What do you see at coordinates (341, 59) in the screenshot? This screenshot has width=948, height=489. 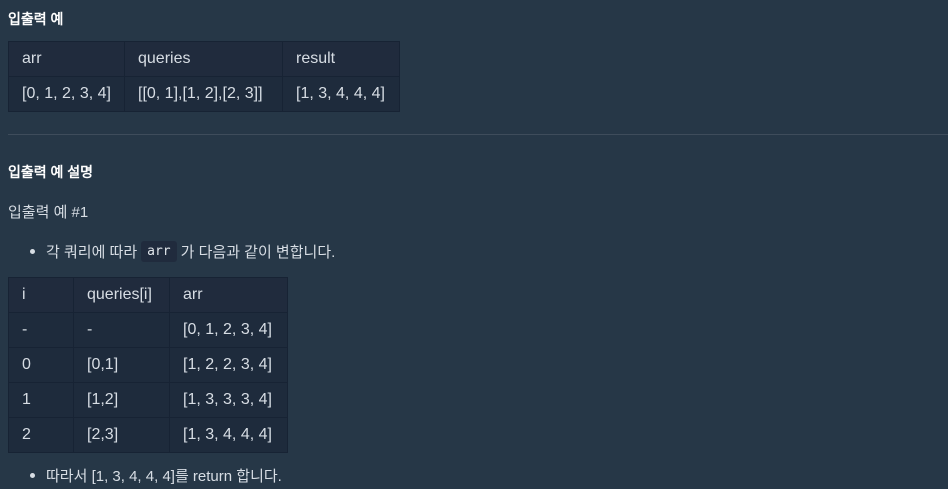 I see `table-header-cell: result` at bounding box center [341, 59].